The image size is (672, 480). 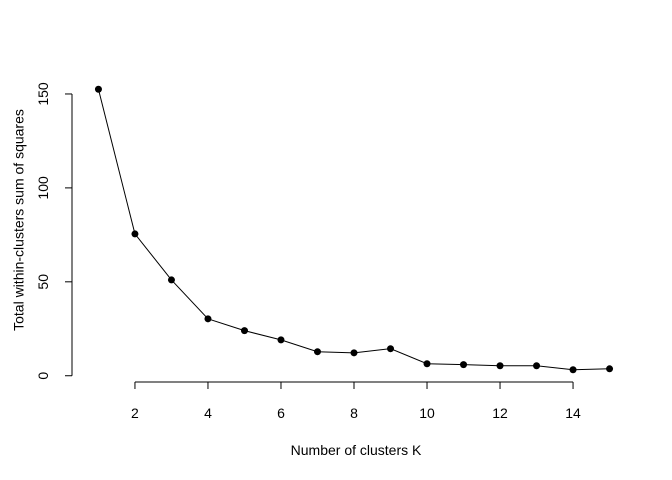 I want to click on x-tick-label: 14, so click(x=573, y=413).